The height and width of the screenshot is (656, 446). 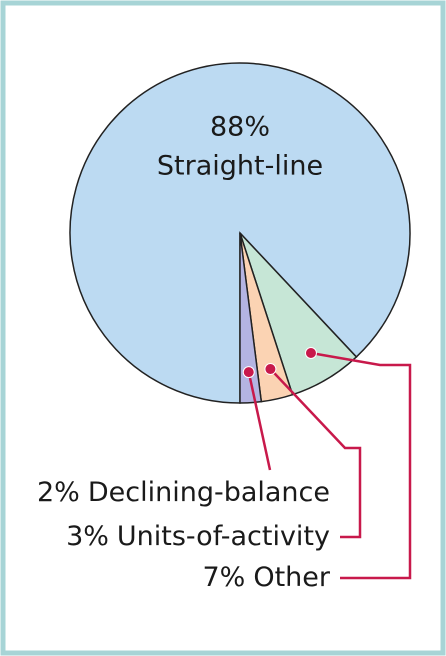 What do you see at coordinates (251, 318) in the screenshot?
I see `pie-slice` at bounding box center [251, 318].